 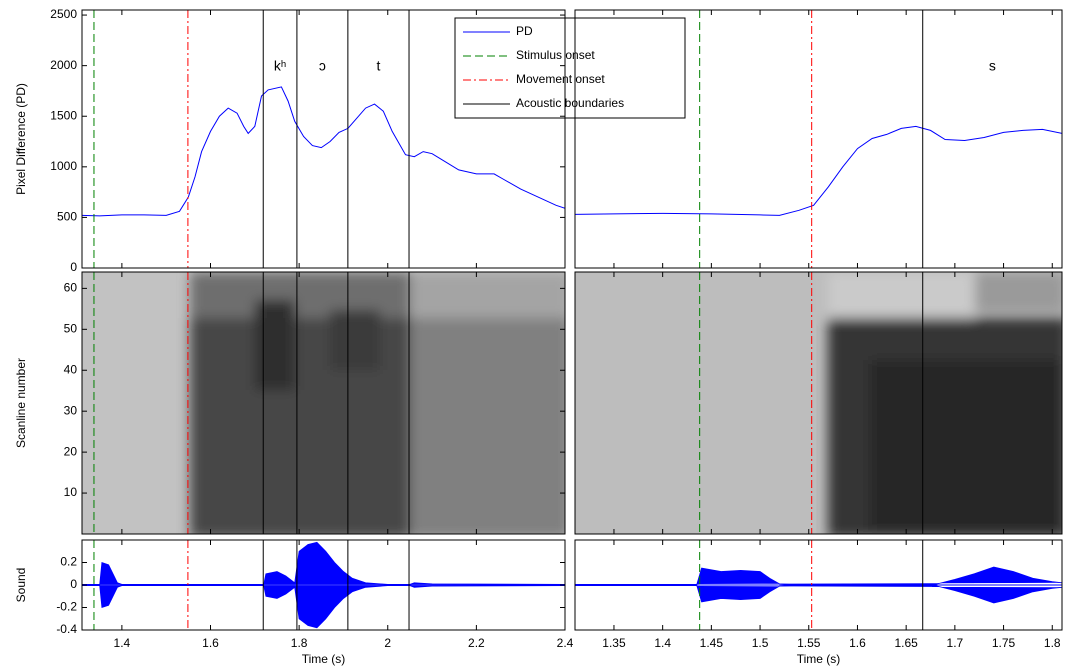 What do you see at coordinates (63, 65) in the screenshot?
I see `y-tick-label: 2000` at bounding box center [63, 65].